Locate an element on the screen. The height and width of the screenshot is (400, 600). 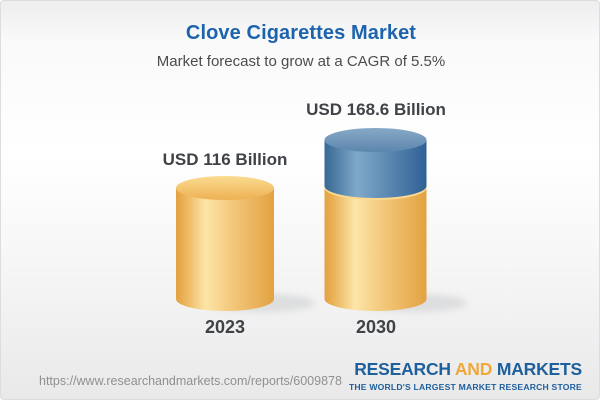
value-label-2023: USD 116 Billion is located at coordinates (225, 159).